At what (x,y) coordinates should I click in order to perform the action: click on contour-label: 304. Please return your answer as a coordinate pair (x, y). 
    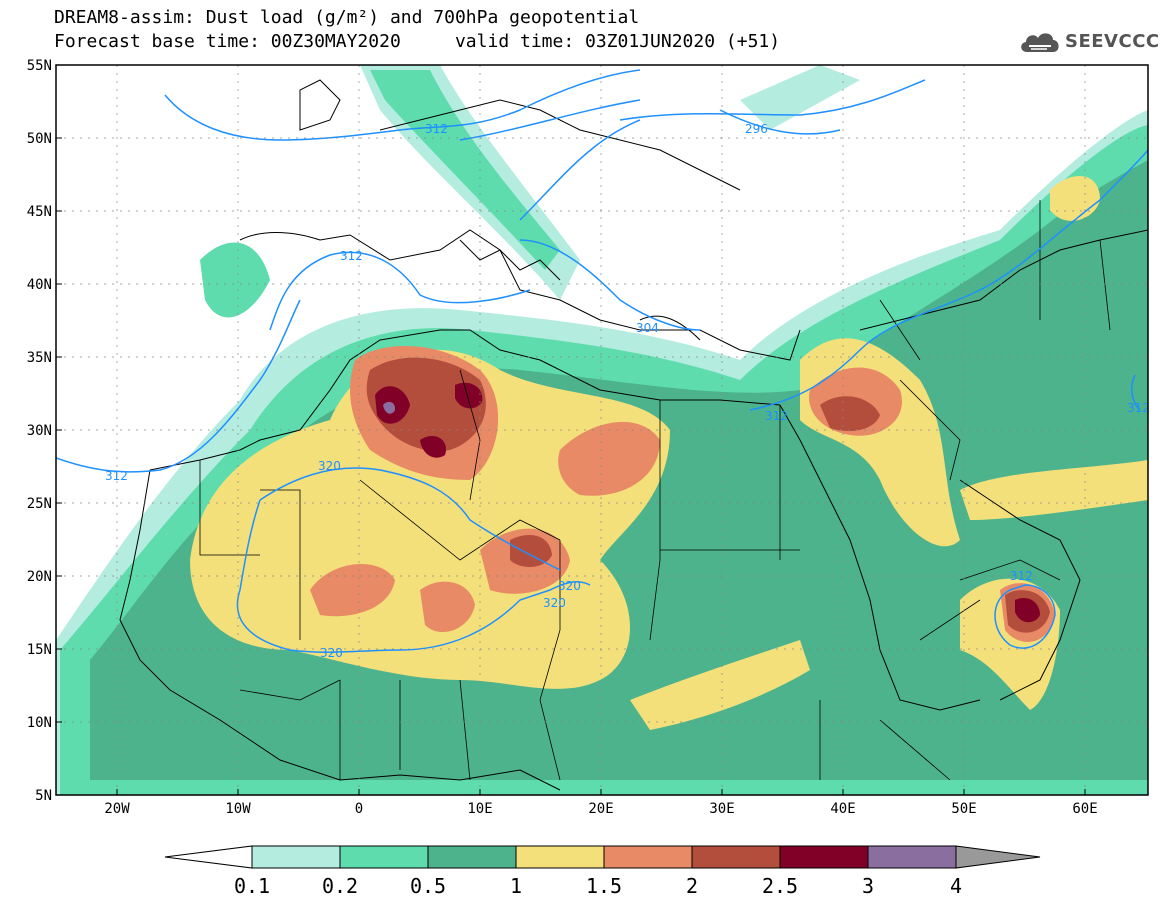
    Looking at the image, I should click on (647, 328).